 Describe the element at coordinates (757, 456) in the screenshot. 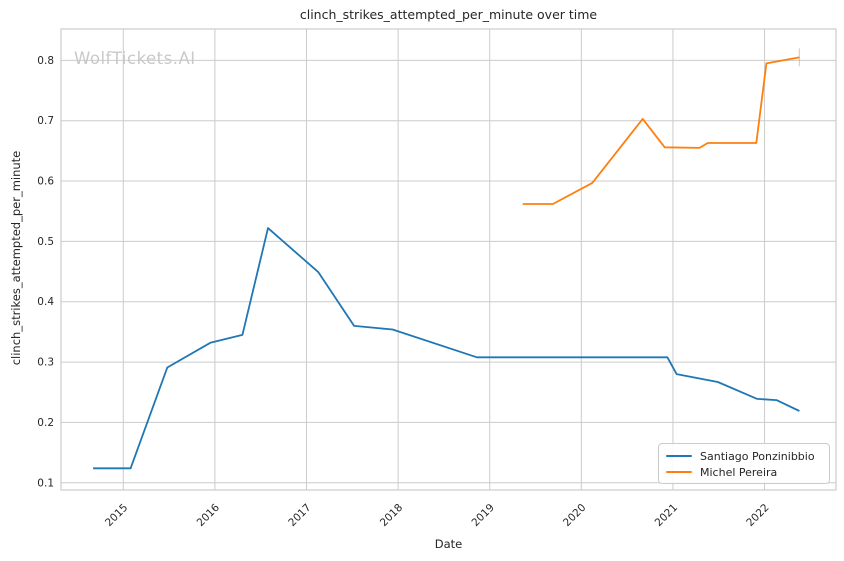

I see `legend-label: Santiago Ponzinibbio` at that location.